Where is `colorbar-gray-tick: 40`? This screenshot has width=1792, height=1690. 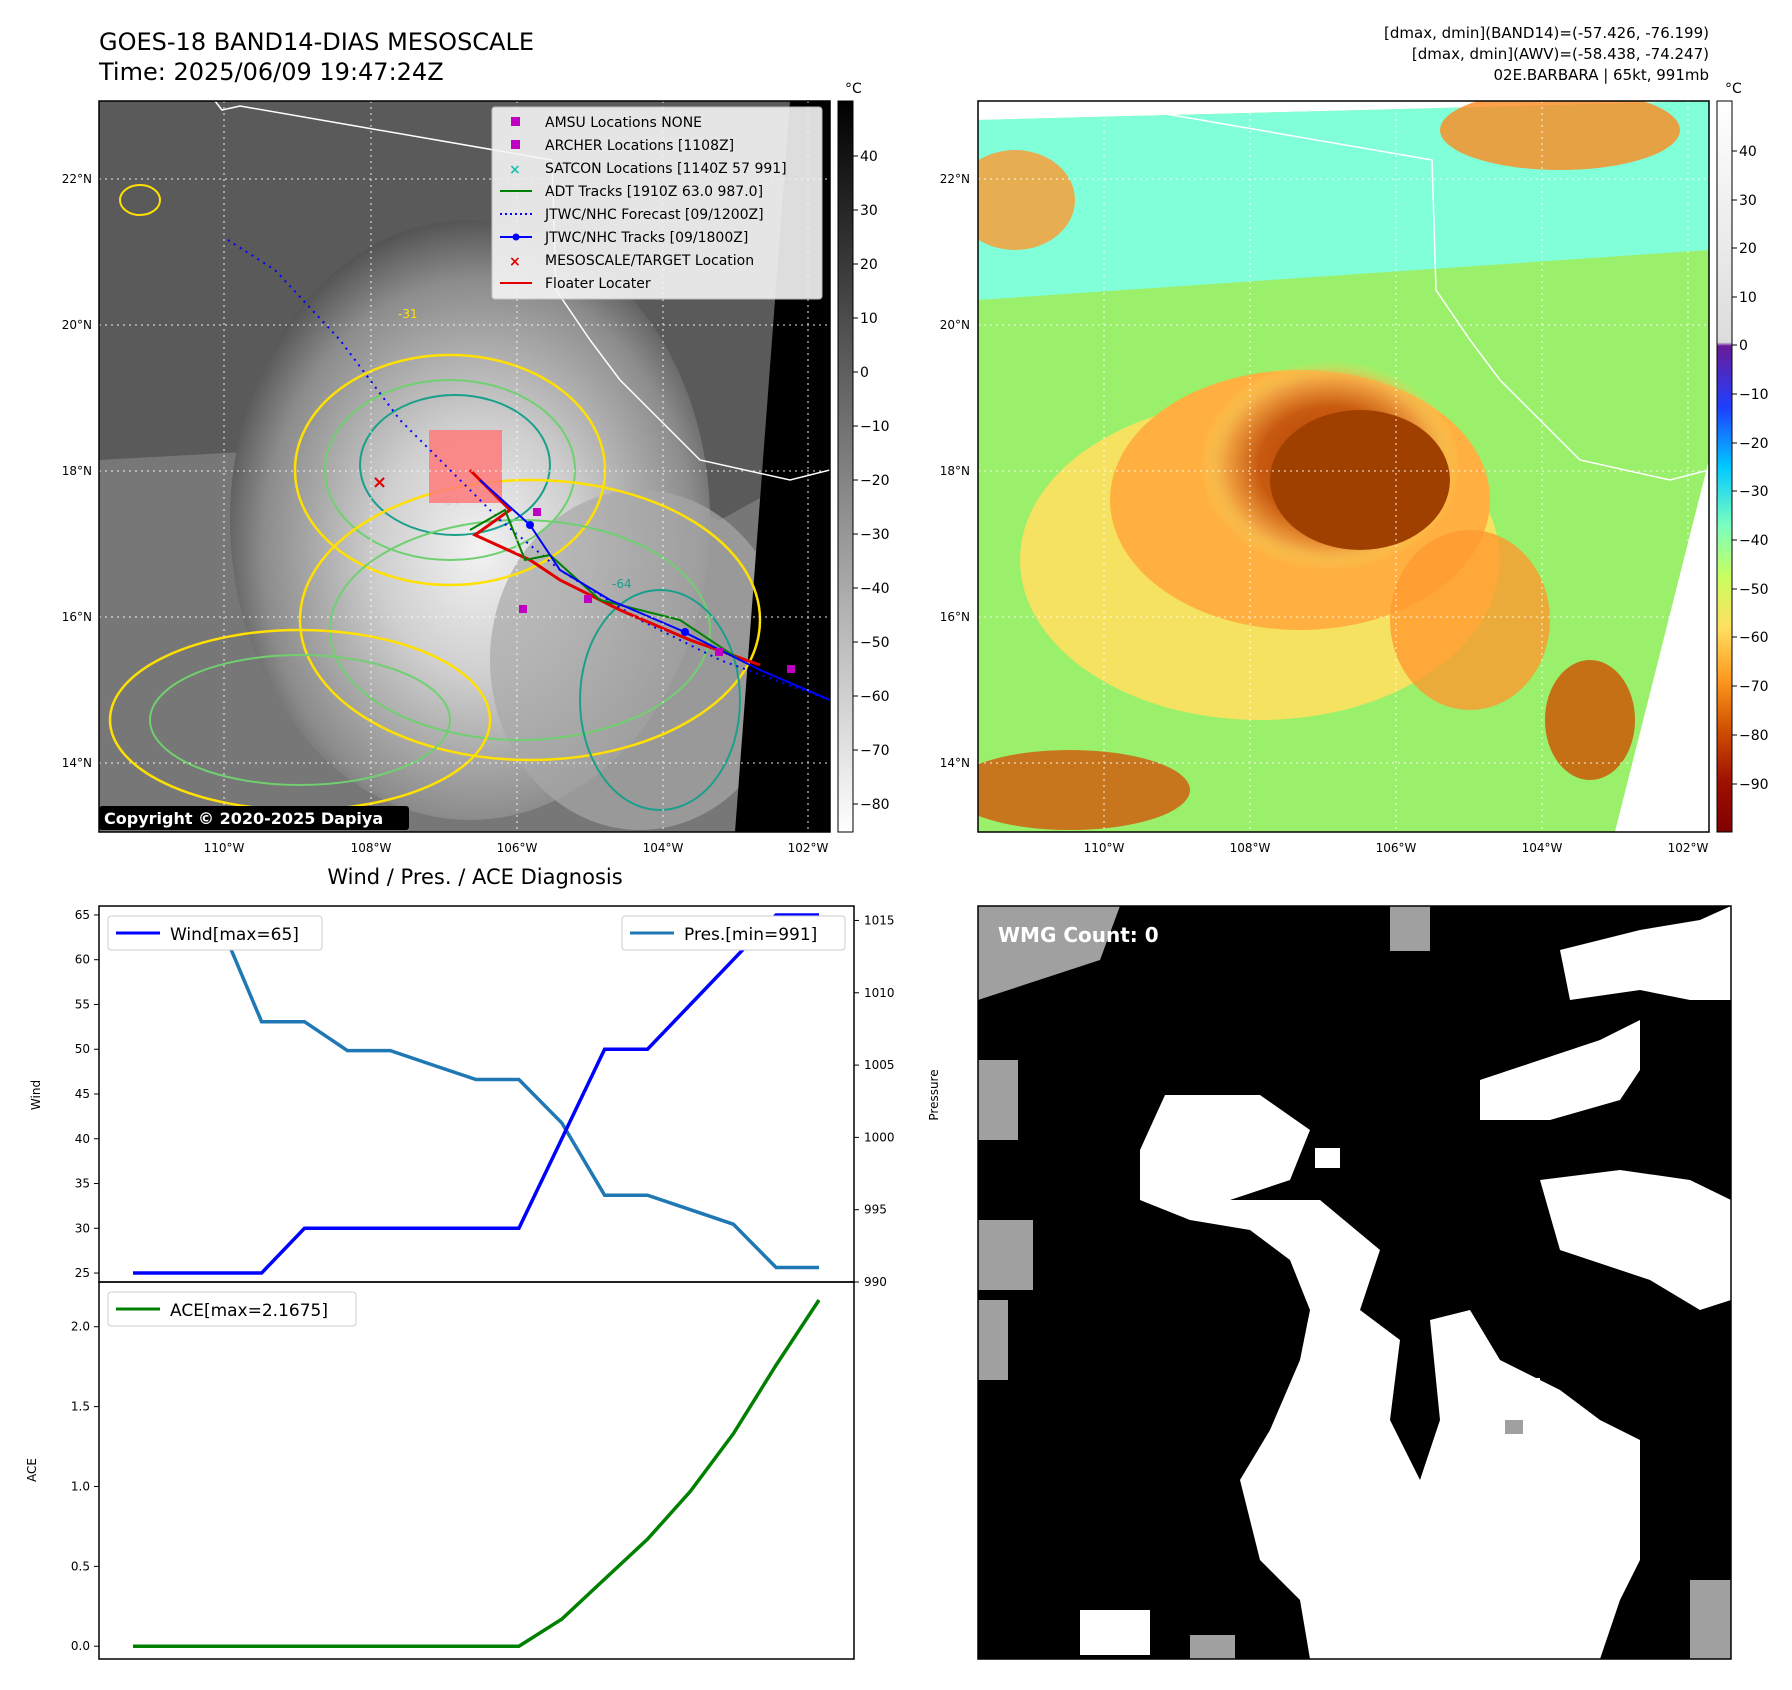 colorbar-gray-tick: 40 is located at coordinates (869, 157).